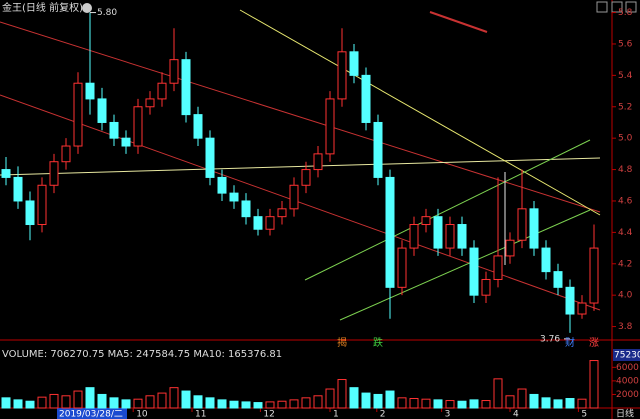 The image size is (640, 419). What do you see at coordinates (625, 327) in the screenshot?
I see `y-tick-label: 3.8` at bounding box center [625, 327].